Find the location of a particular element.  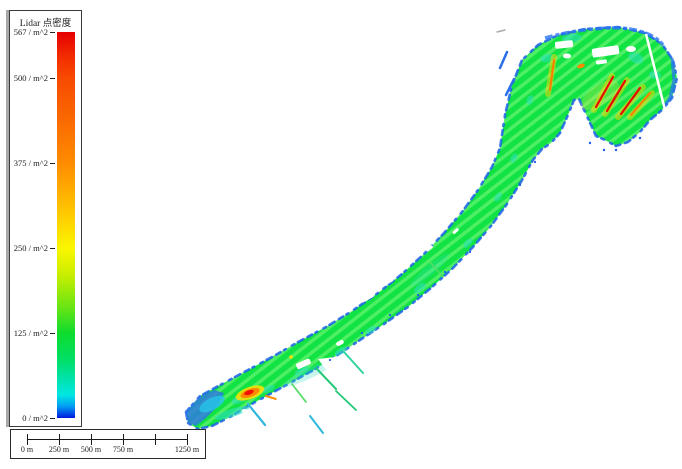

blob-top-blue-edge is located at coordinates (604, 36).